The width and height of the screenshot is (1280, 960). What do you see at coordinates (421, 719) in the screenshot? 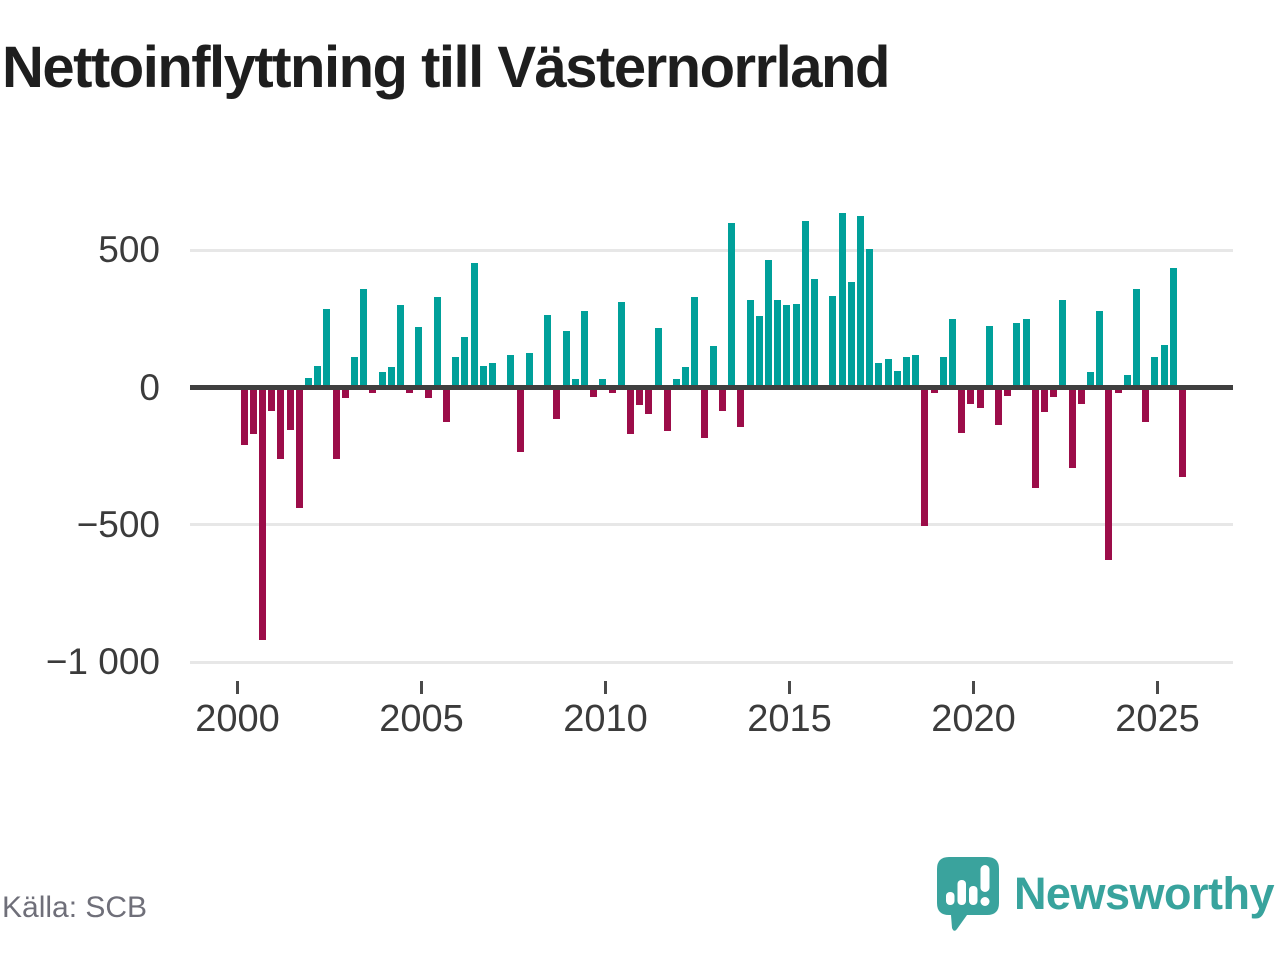
I see `x-axis-tick-label: 2005` at bounding box center [421, 719].